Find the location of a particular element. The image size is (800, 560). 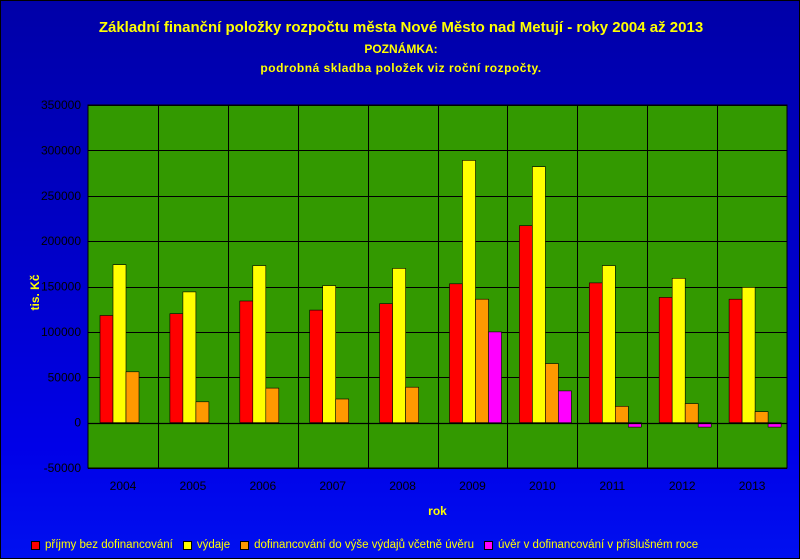

legend-item-1: příjmy bez dofinancování is located at coordinates (102, 545).